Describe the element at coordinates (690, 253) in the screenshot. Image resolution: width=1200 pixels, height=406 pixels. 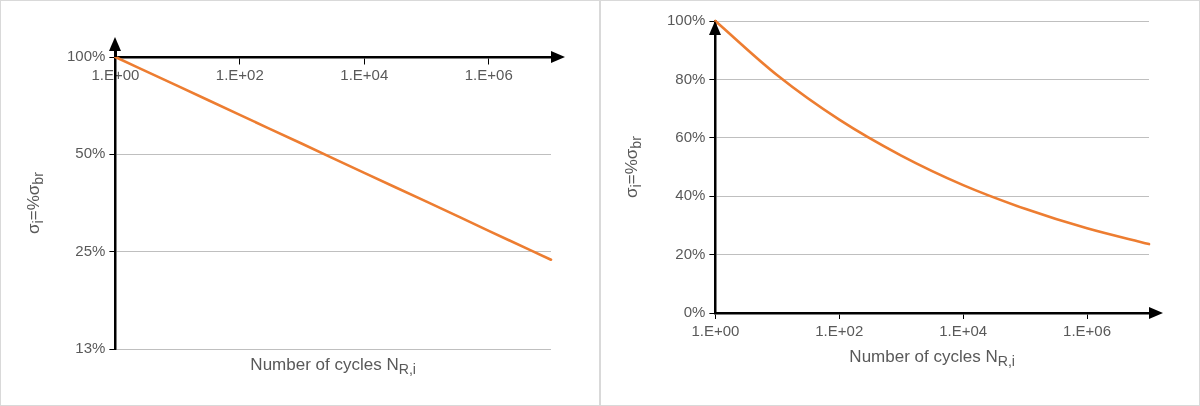
I see `y-tick-label: 20%` at that location.